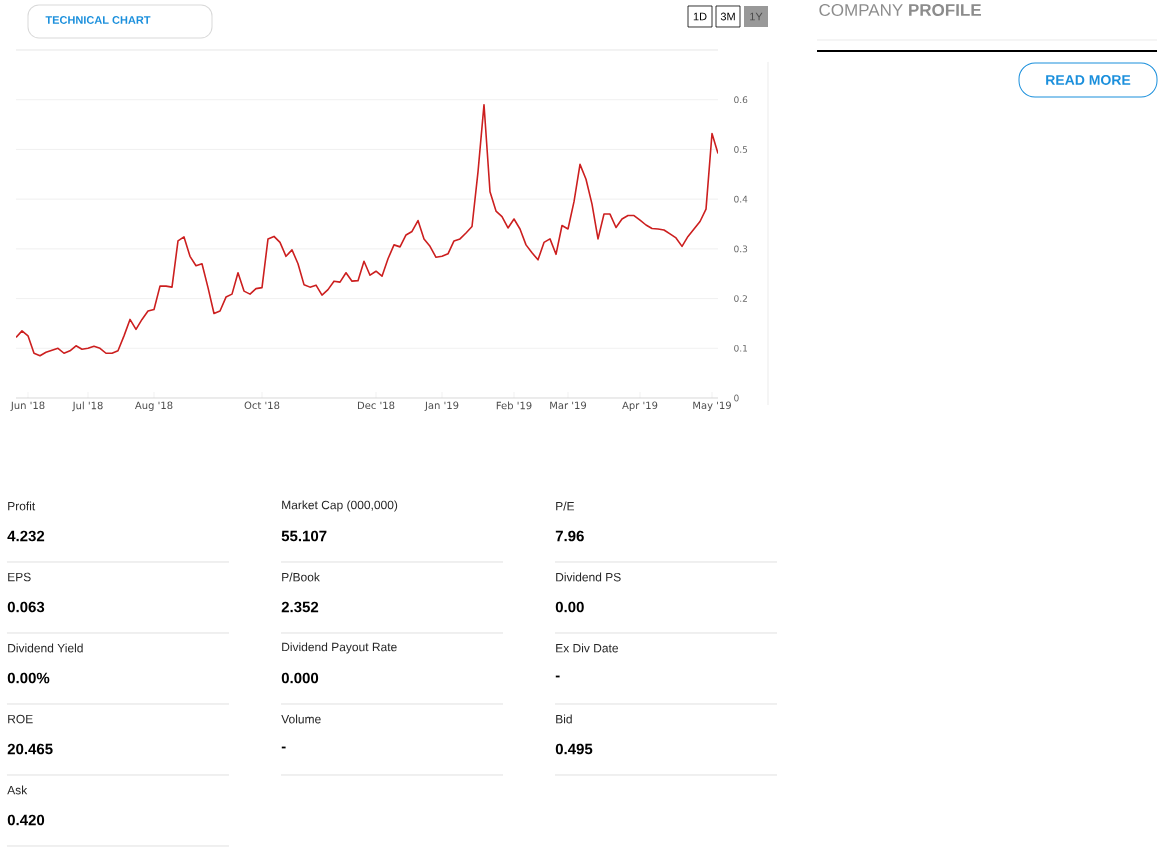  I want to click on text: 0.495, so click(574, 749).